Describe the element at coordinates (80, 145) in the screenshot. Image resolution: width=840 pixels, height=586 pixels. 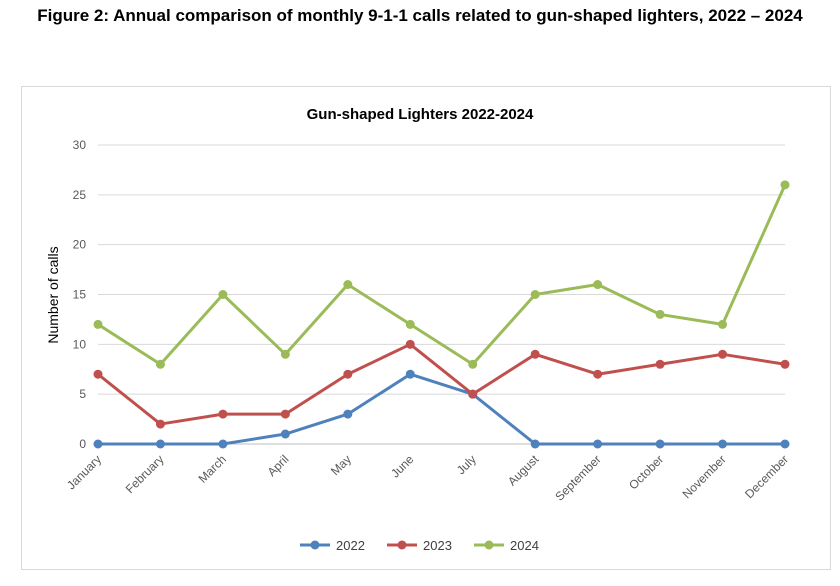
I see `y-tick-label: 30` at that location.